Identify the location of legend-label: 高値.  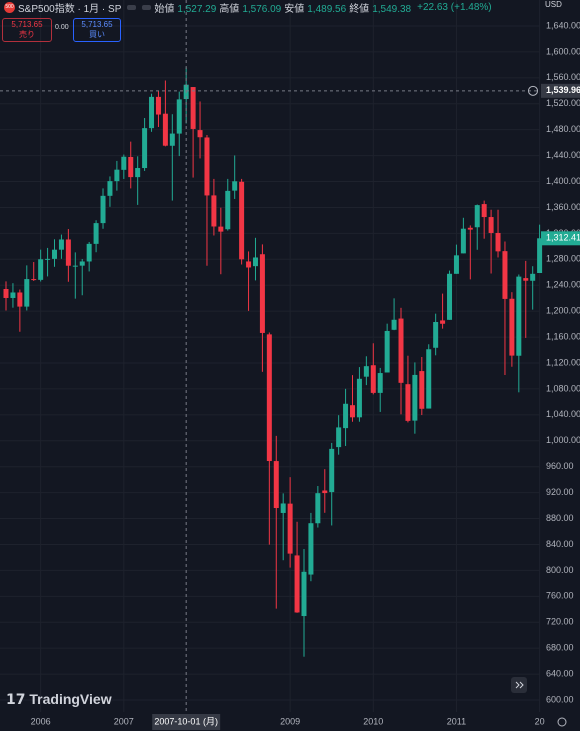
(229, 9).